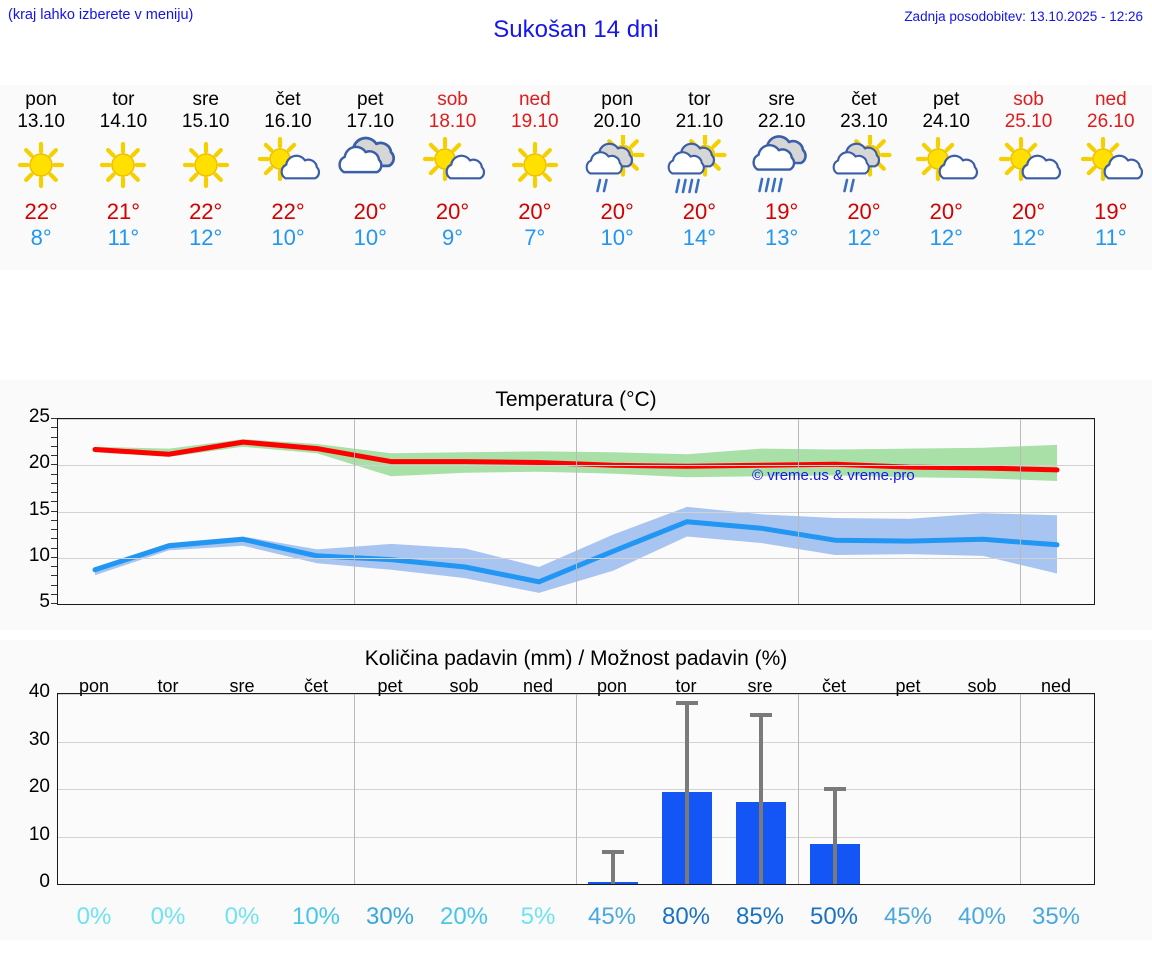 The height and width of the screenshot is (975, 1152). Describe the element at coordinates (946, 99) in the screenshot. I see `day-of-week-label: pet` at that location.